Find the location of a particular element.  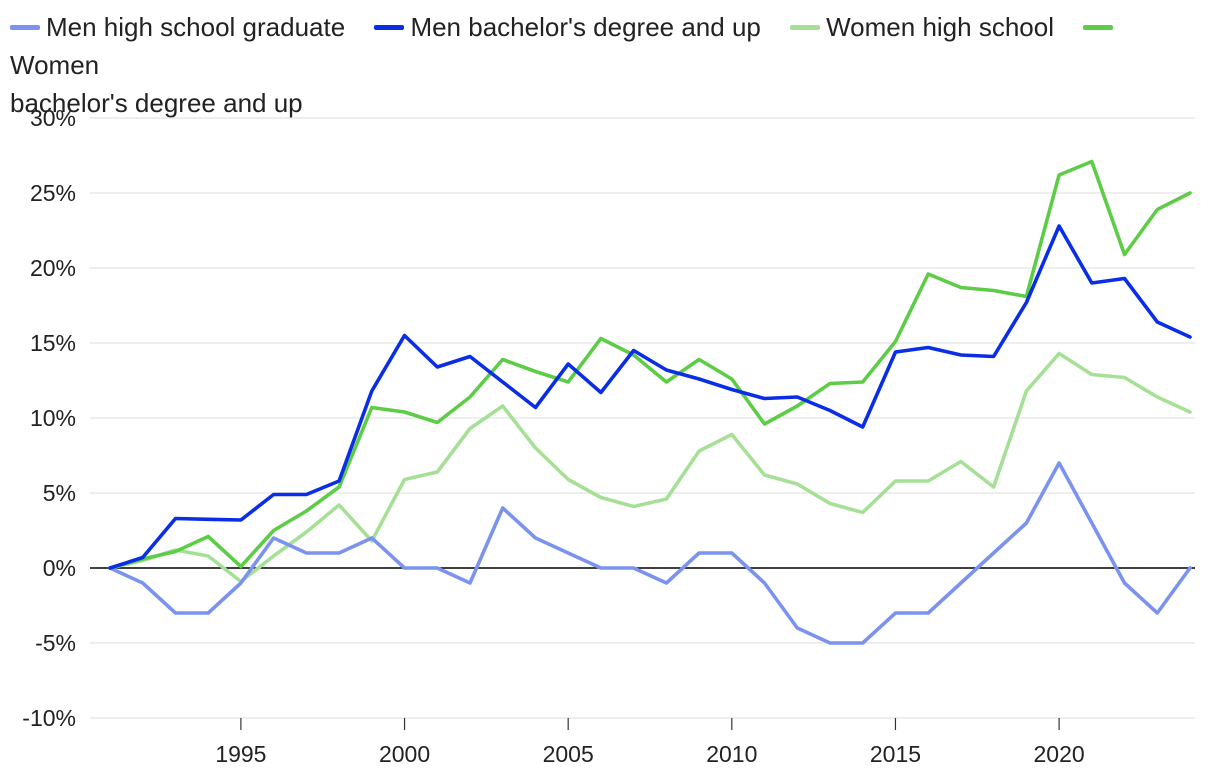

x-tick-label: 2000 is located at coordinates (404, 754).